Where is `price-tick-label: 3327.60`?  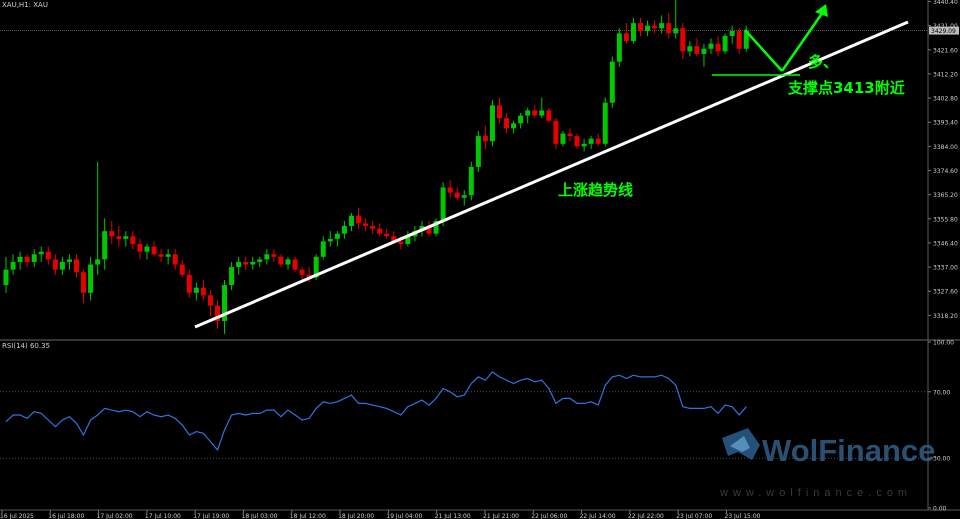 price-tick-label: 3327.60 is located at coordinates (945, 292).